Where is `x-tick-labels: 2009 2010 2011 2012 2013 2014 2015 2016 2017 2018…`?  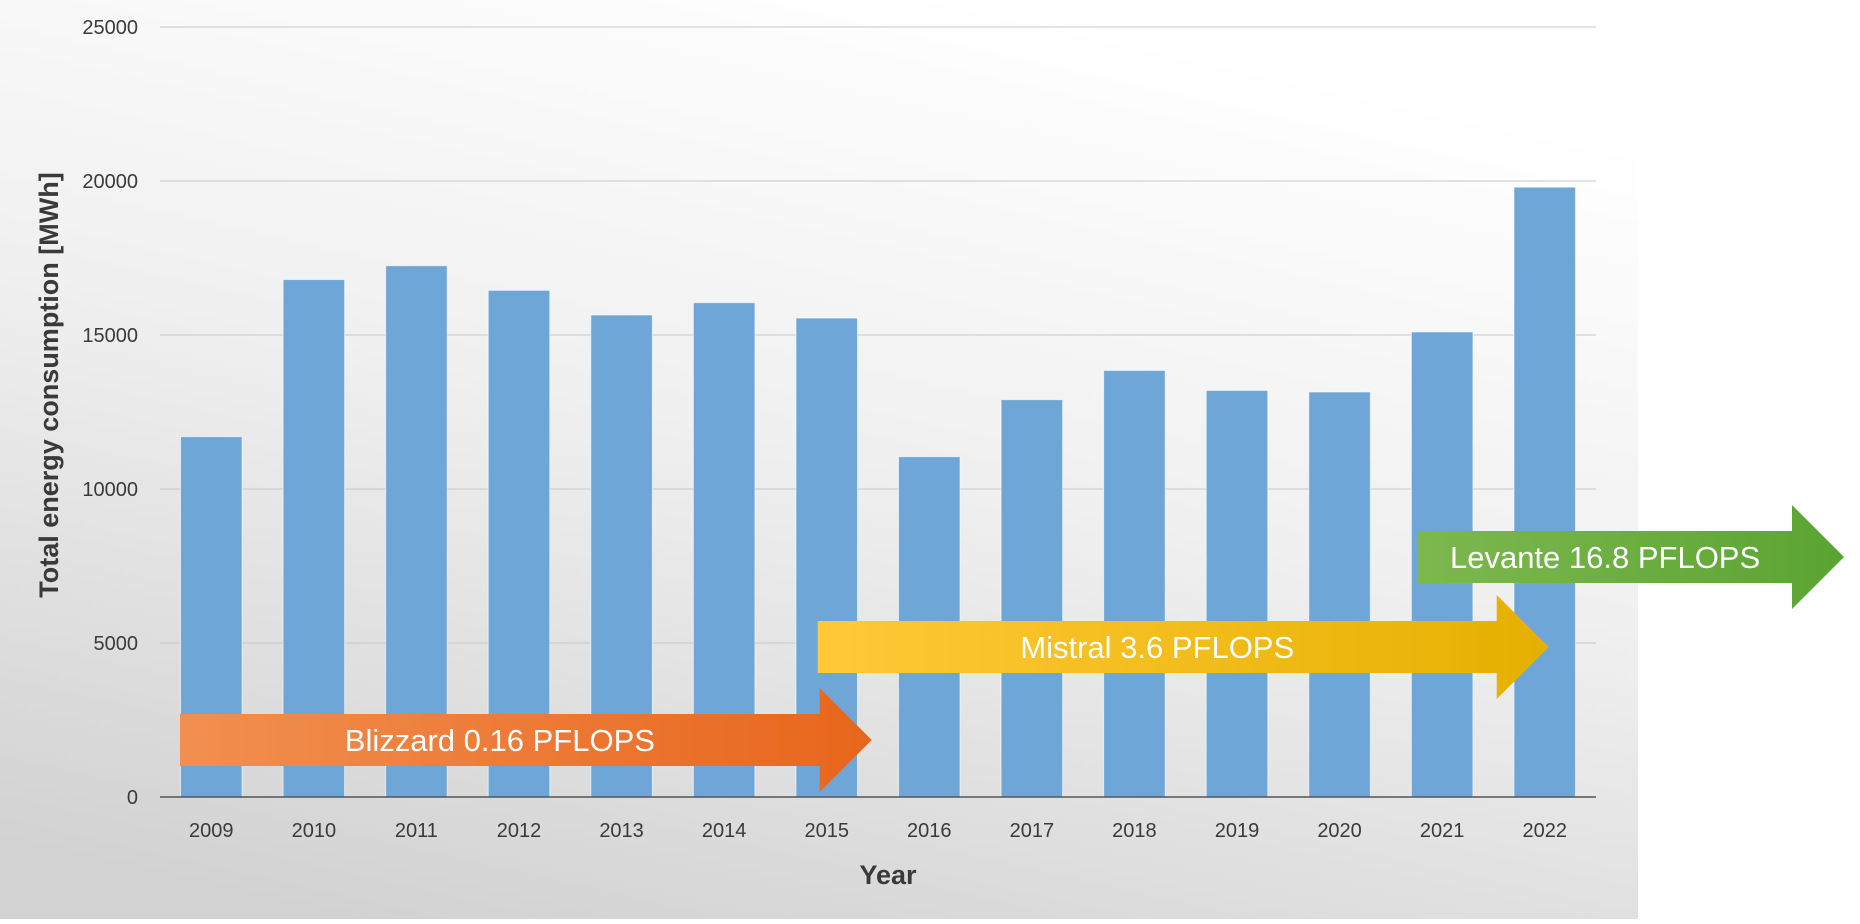 x-tick-labels: 2009 2010 2011 2012 2013 2014 2015 2016 2017 2018… is located at coordinates (878, 831).